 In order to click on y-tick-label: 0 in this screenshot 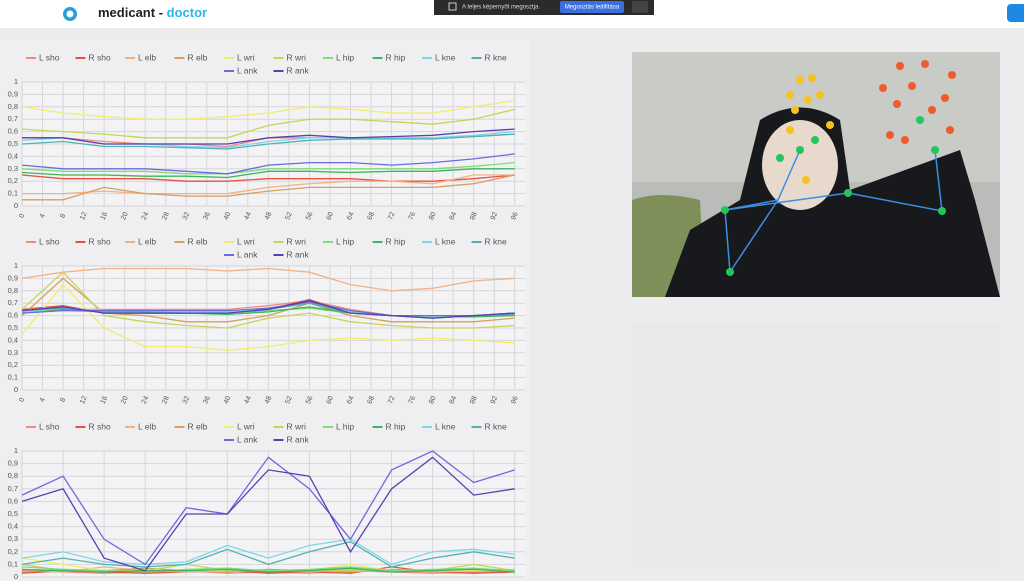, I will do `click(16, 389)`.